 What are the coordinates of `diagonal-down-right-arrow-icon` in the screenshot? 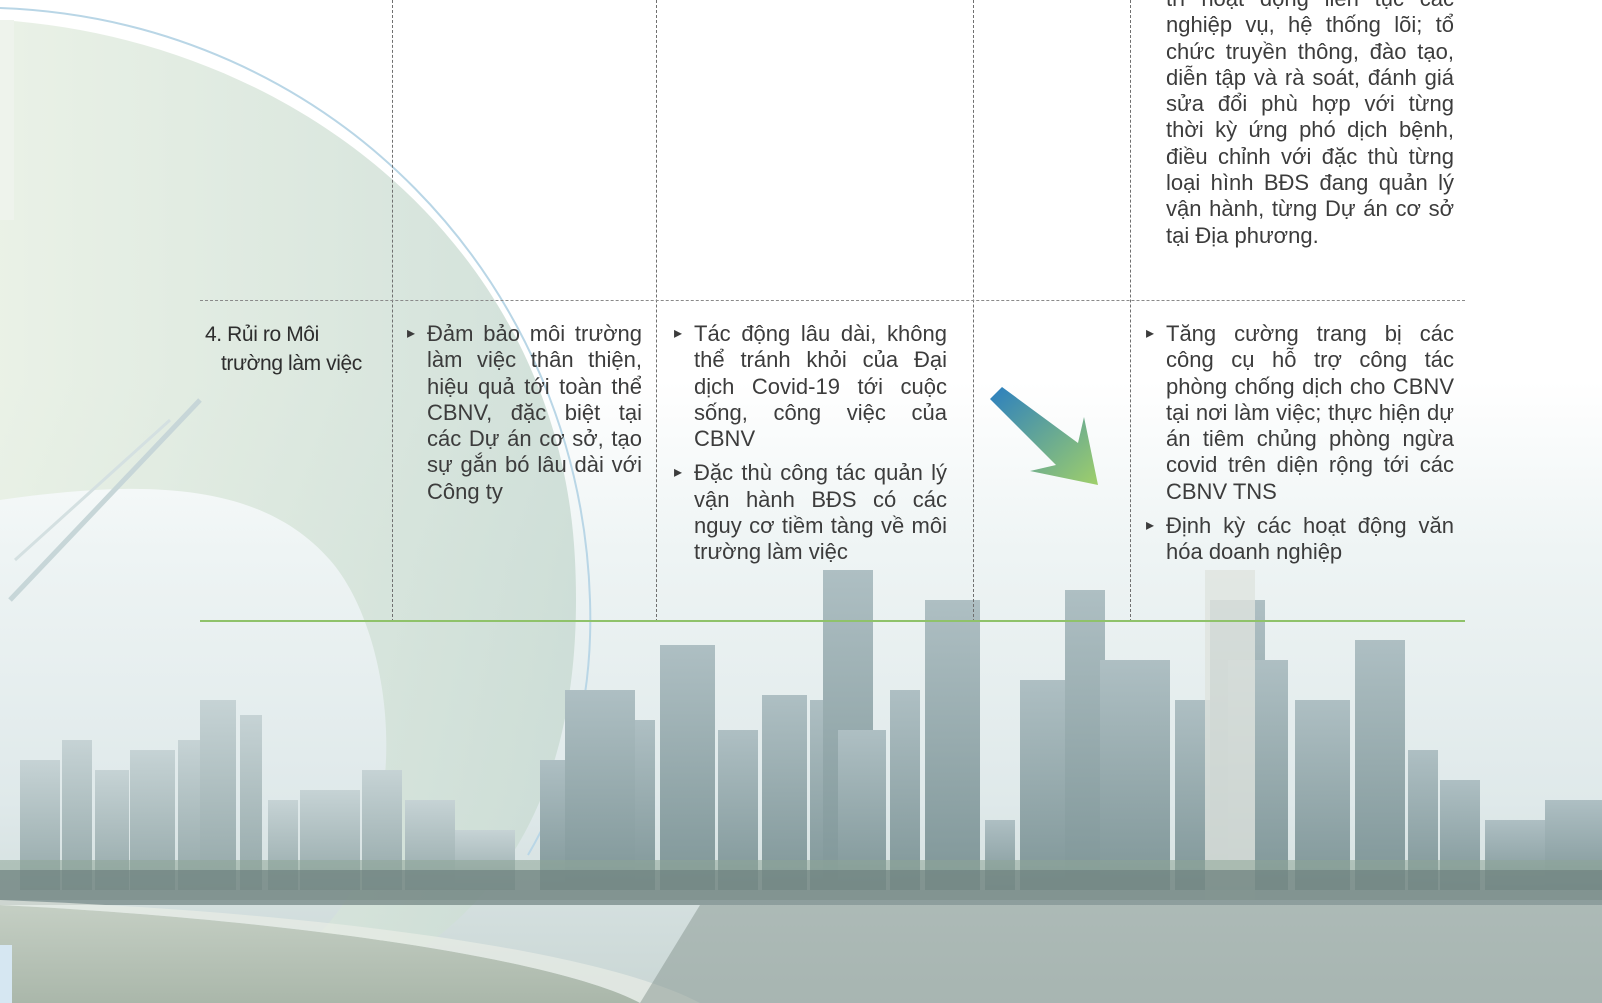 It's located at (1044, 436).